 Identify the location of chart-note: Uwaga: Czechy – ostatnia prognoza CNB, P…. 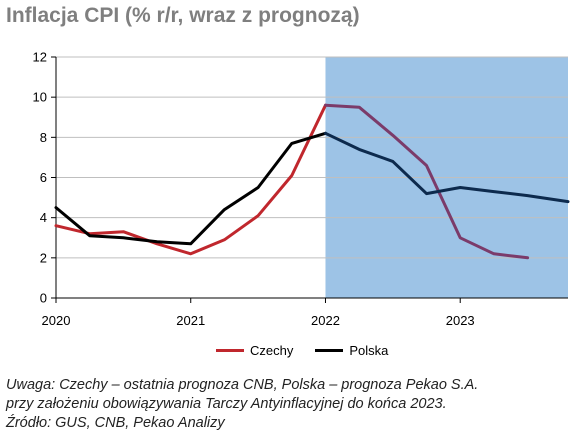
(242, 404).